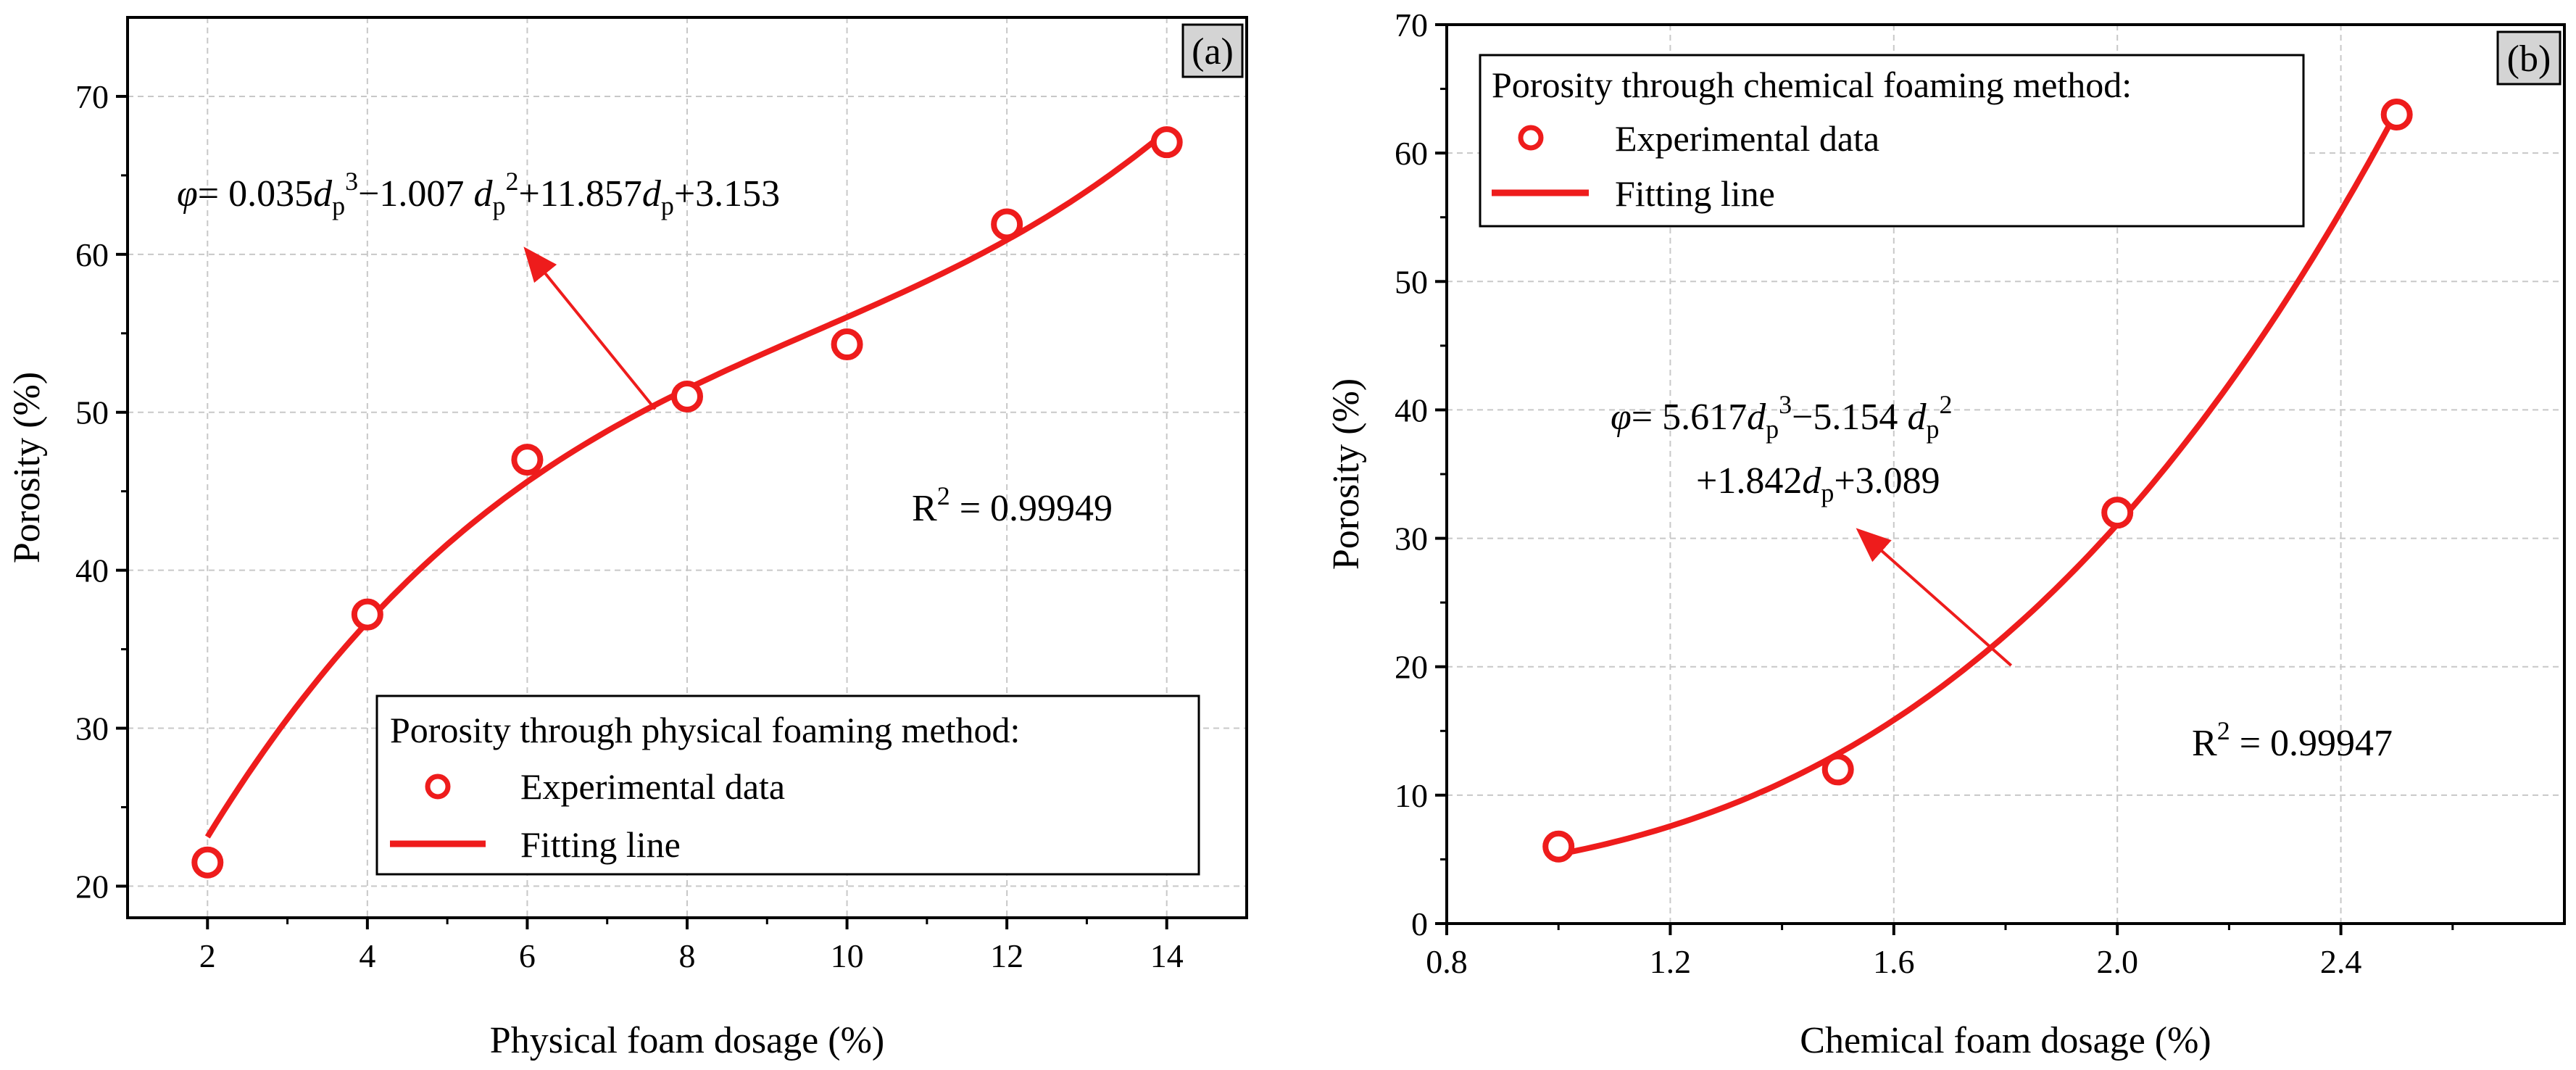 The image size is (2576, 1070). I want to click on panel-a-r2-value: = 0.99949, so click(1031, 508).